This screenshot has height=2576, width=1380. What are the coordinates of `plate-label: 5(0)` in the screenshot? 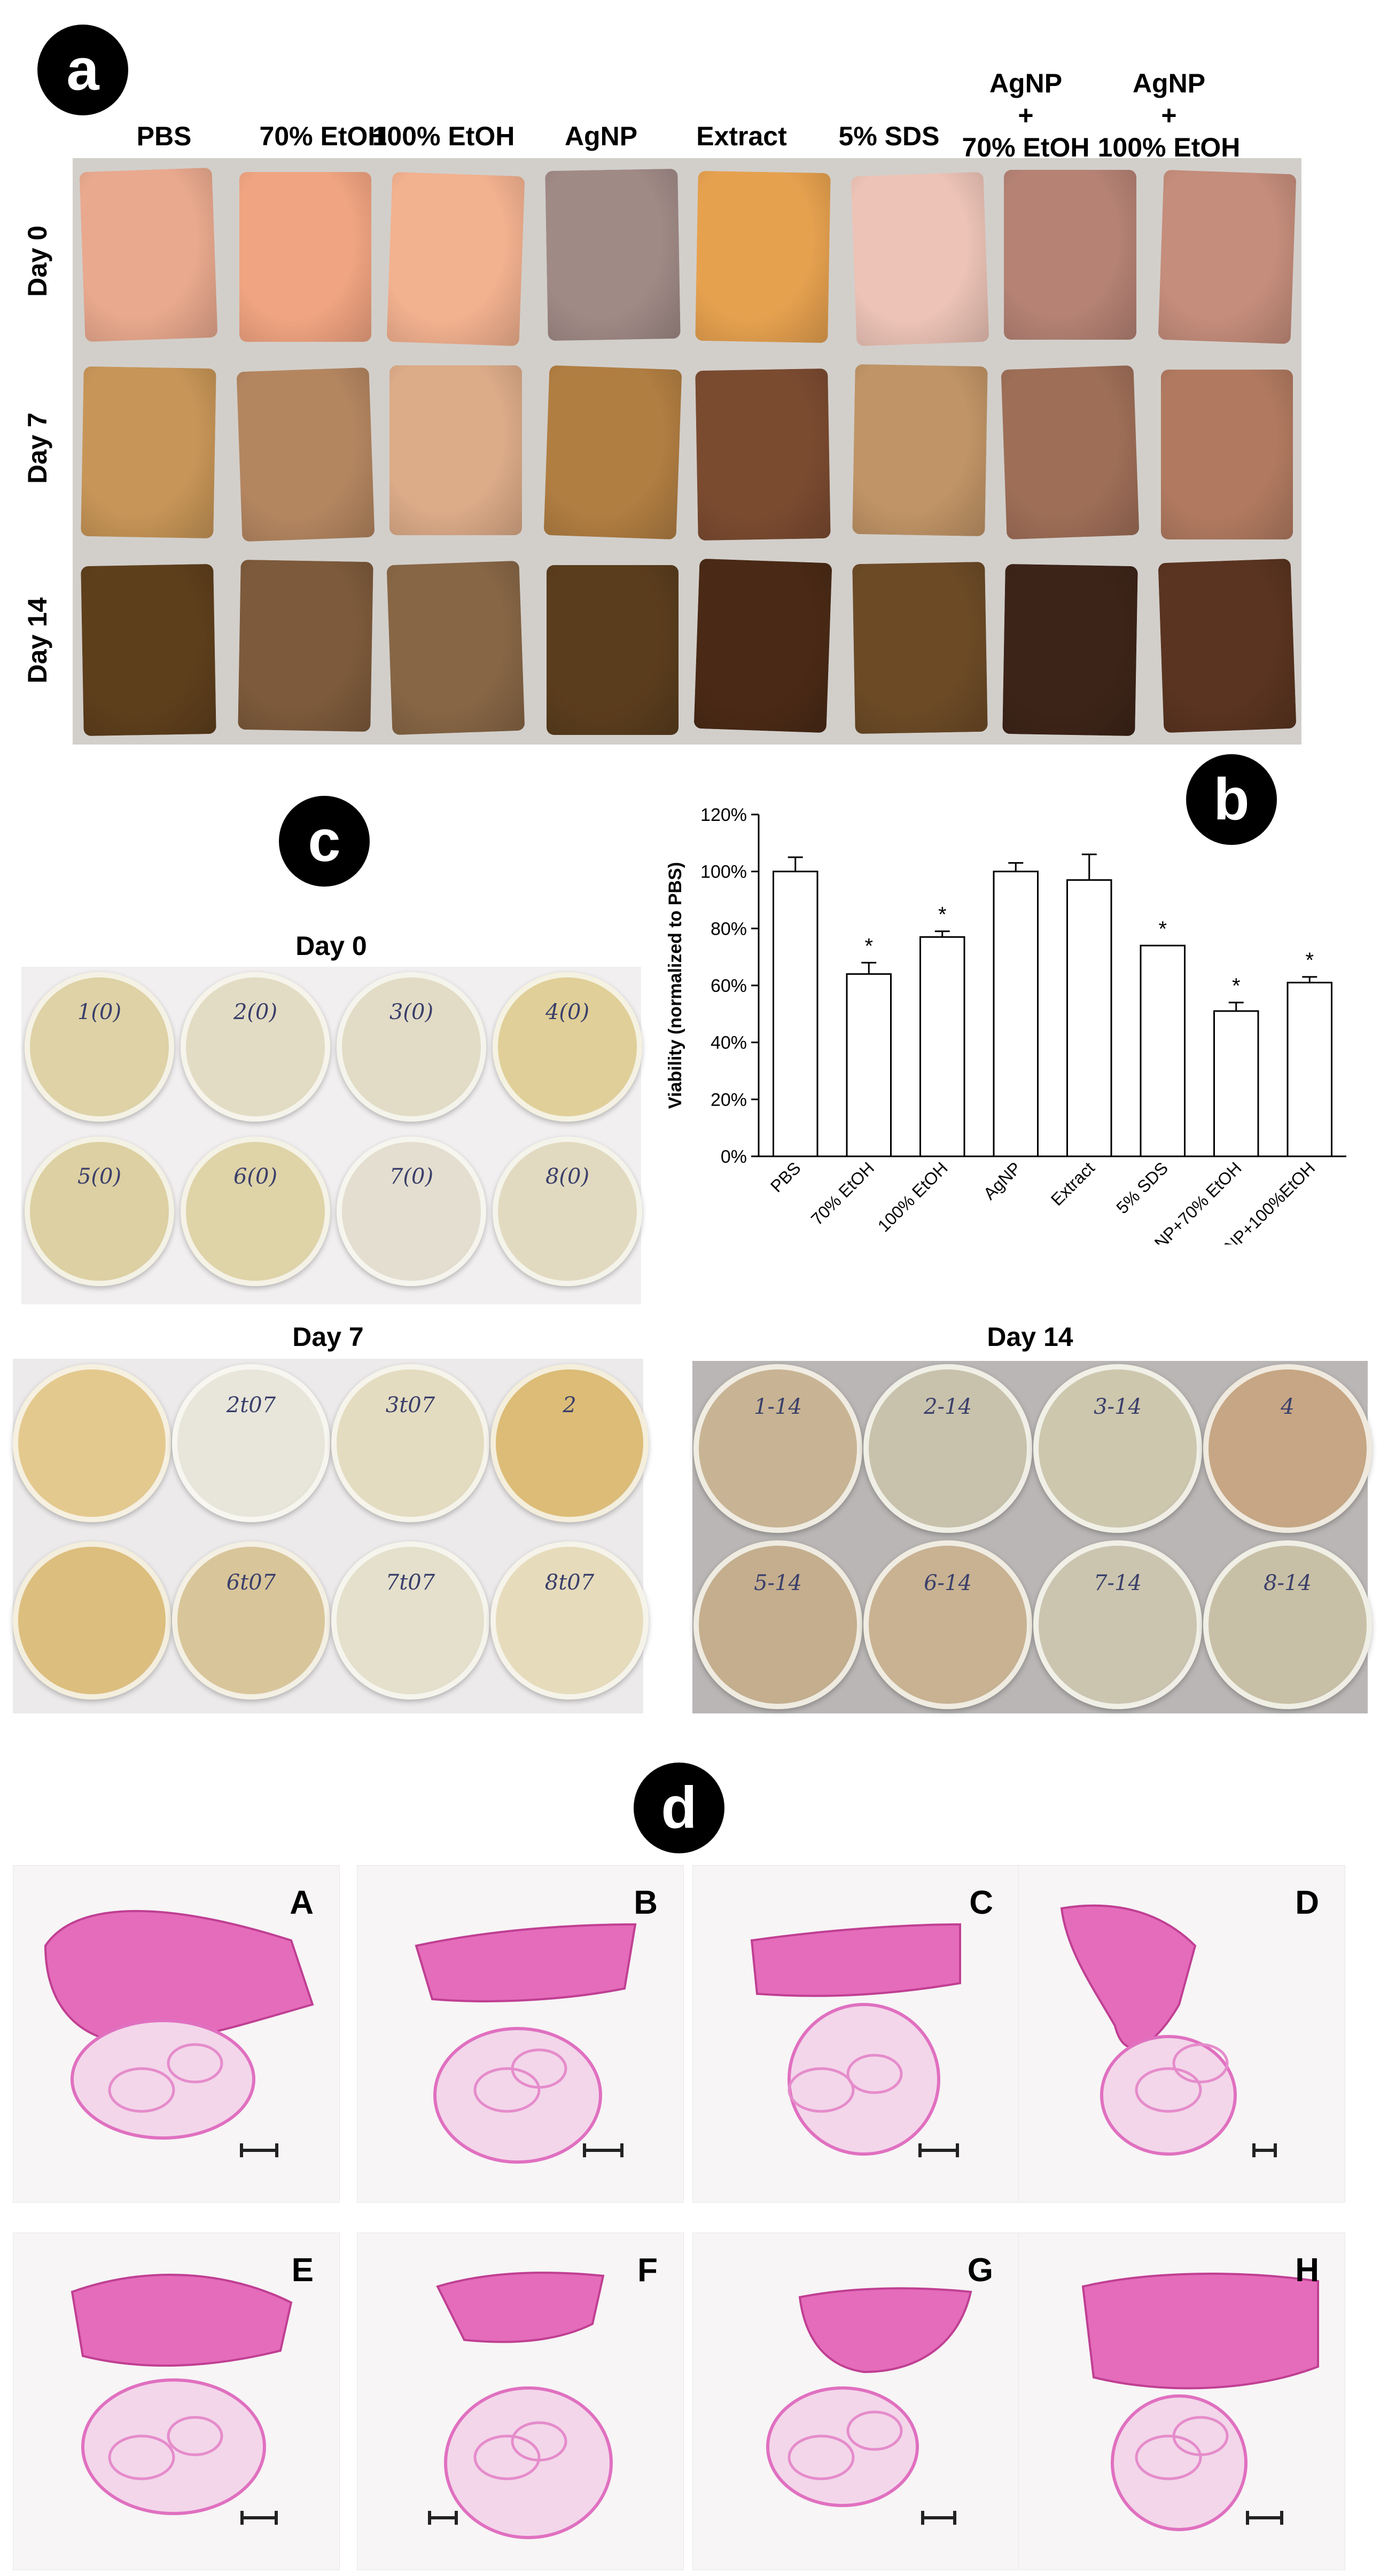 It's located at (99, 1176).